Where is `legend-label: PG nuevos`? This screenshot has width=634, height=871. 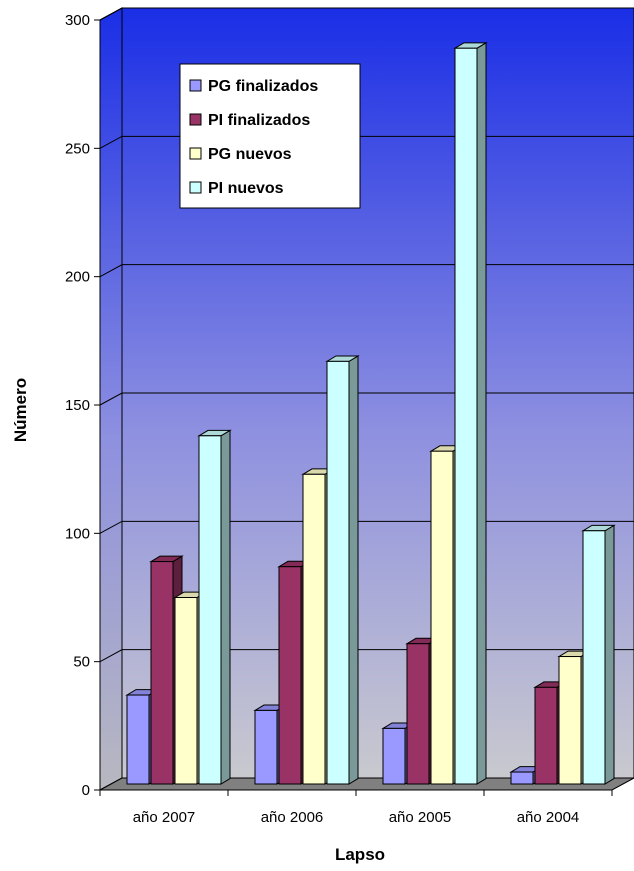
legend-label: PG nuevos is located at coordinates (250, 154).